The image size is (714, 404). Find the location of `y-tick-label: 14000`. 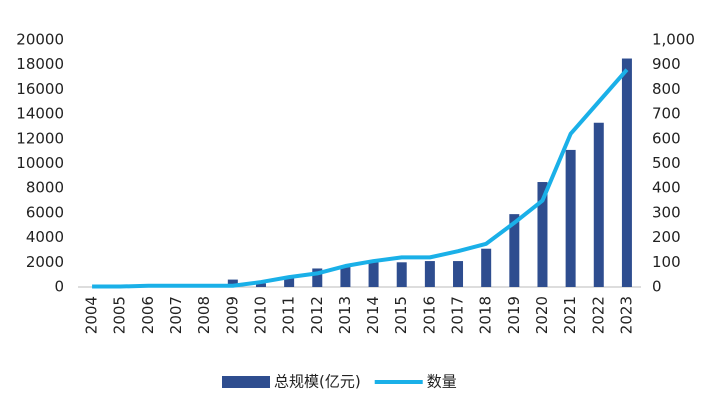

y-tick-label: 14000 is located at coordinates (40, 114).